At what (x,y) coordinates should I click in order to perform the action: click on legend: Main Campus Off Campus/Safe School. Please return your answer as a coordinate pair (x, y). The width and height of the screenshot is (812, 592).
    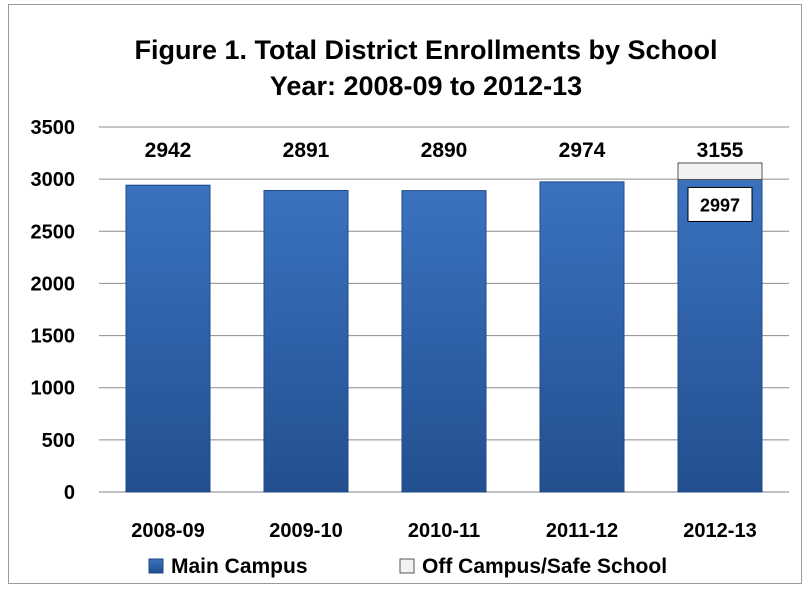
    Looking at the image, I should click on (407, 566).